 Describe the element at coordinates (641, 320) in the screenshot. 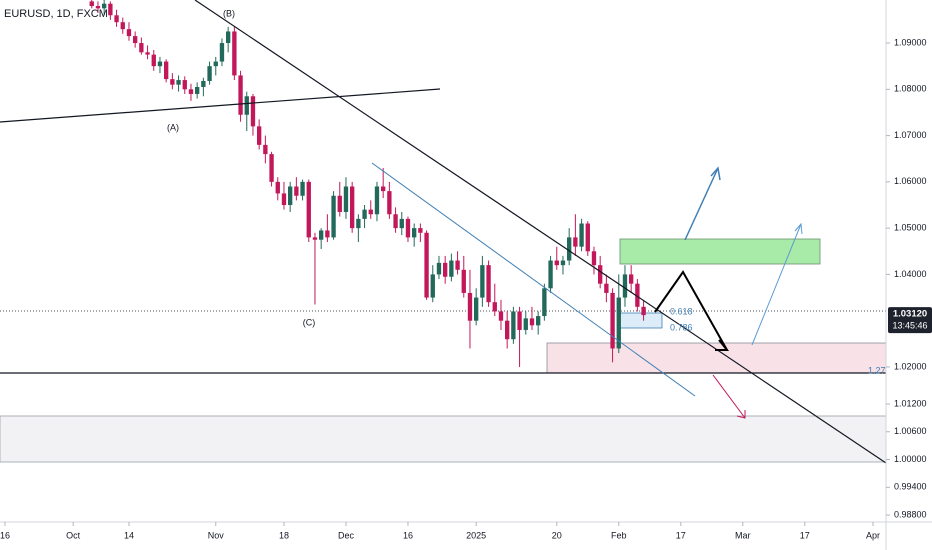

I see `fib-zone` at that location.